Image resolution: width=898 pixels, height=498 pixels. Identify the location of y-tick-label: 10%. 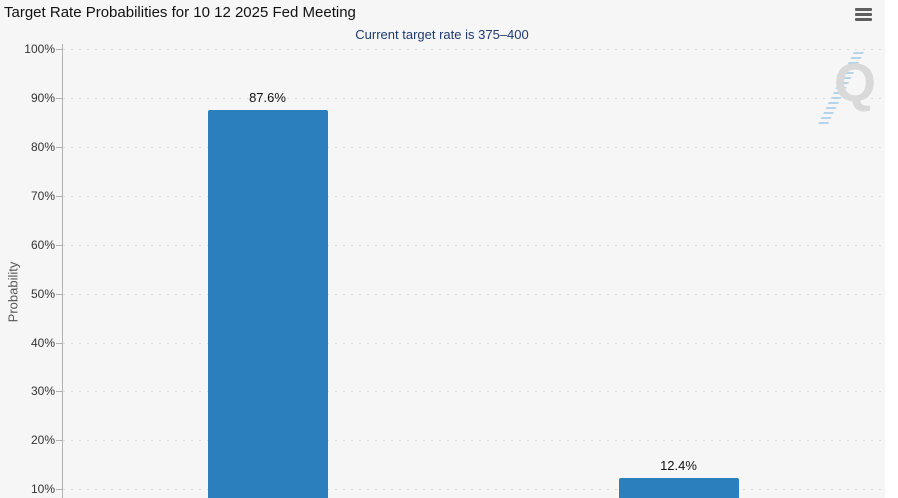
(42, 489).